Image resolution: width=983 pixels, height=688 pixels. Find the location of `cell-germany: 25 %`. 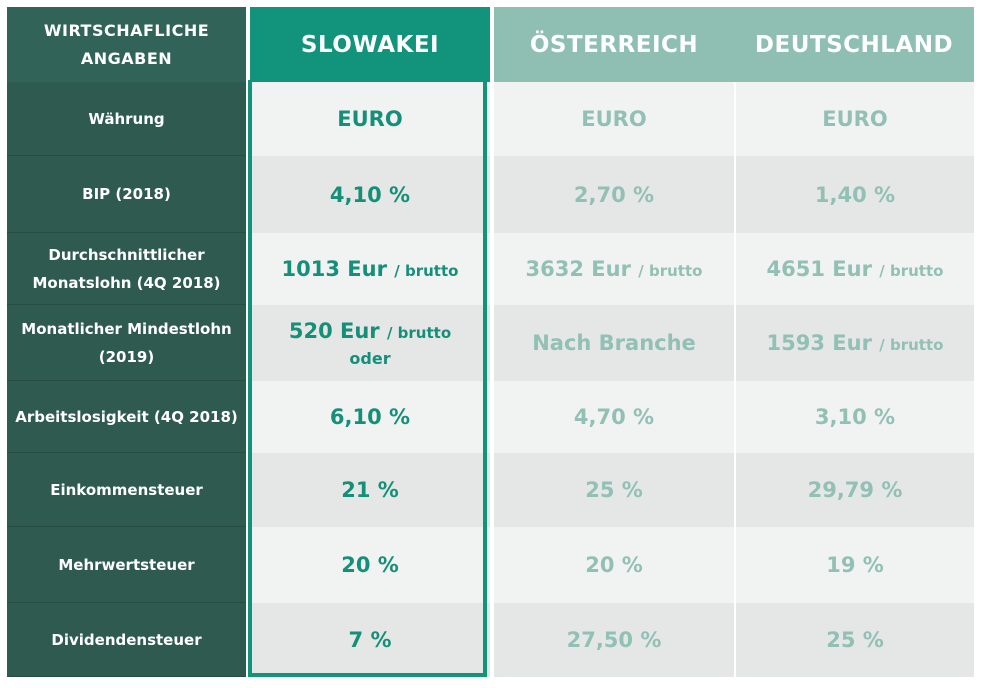

cell-germany: 25 % is located at coordinates (854, 640).